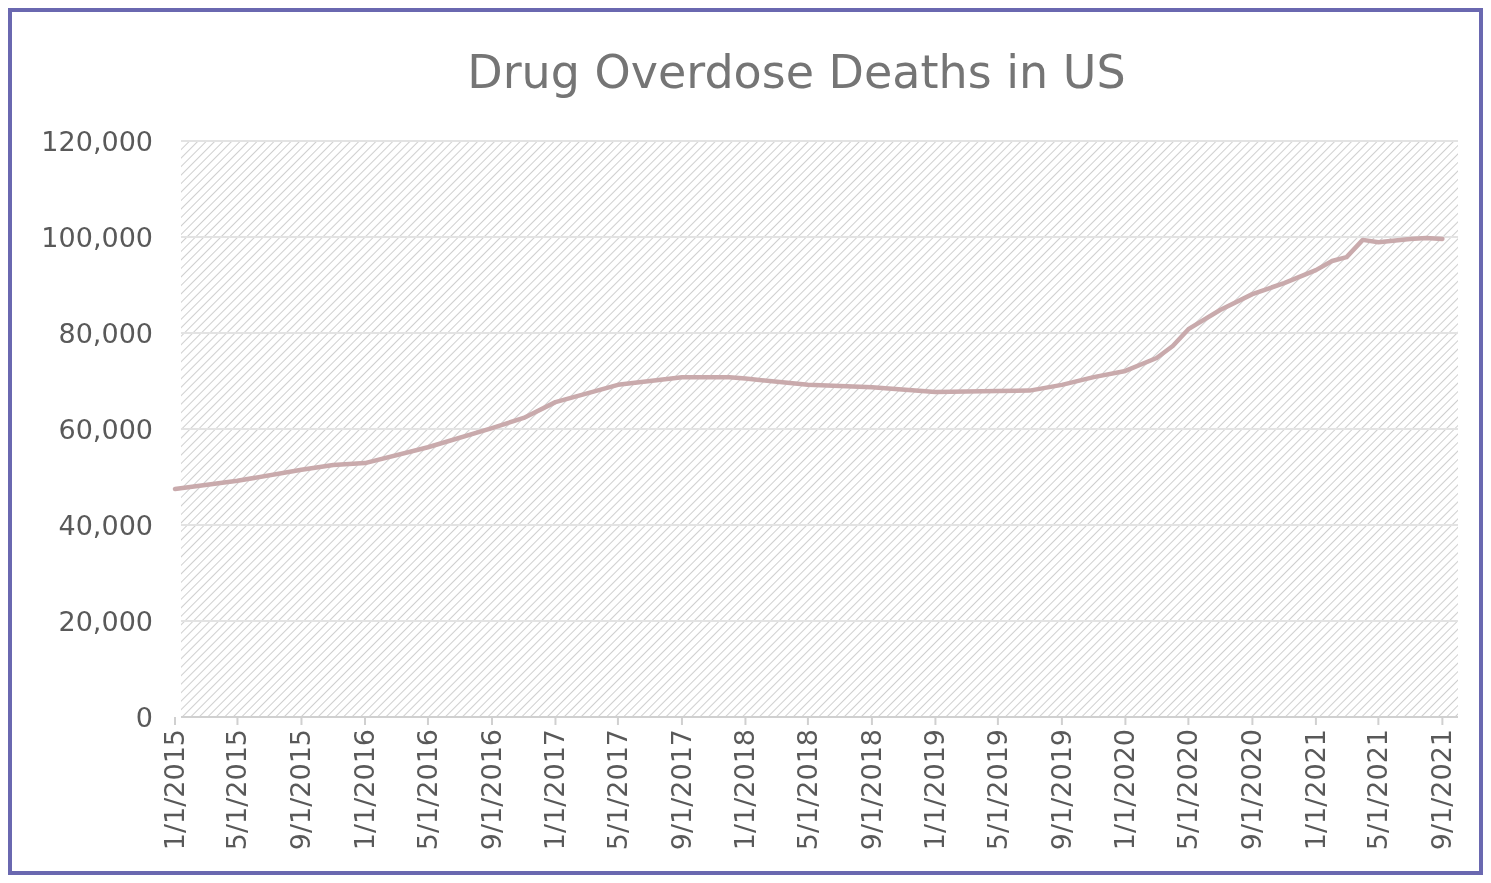  I want to click on x-tick-label: 9/1/2017, so click(681, 790).